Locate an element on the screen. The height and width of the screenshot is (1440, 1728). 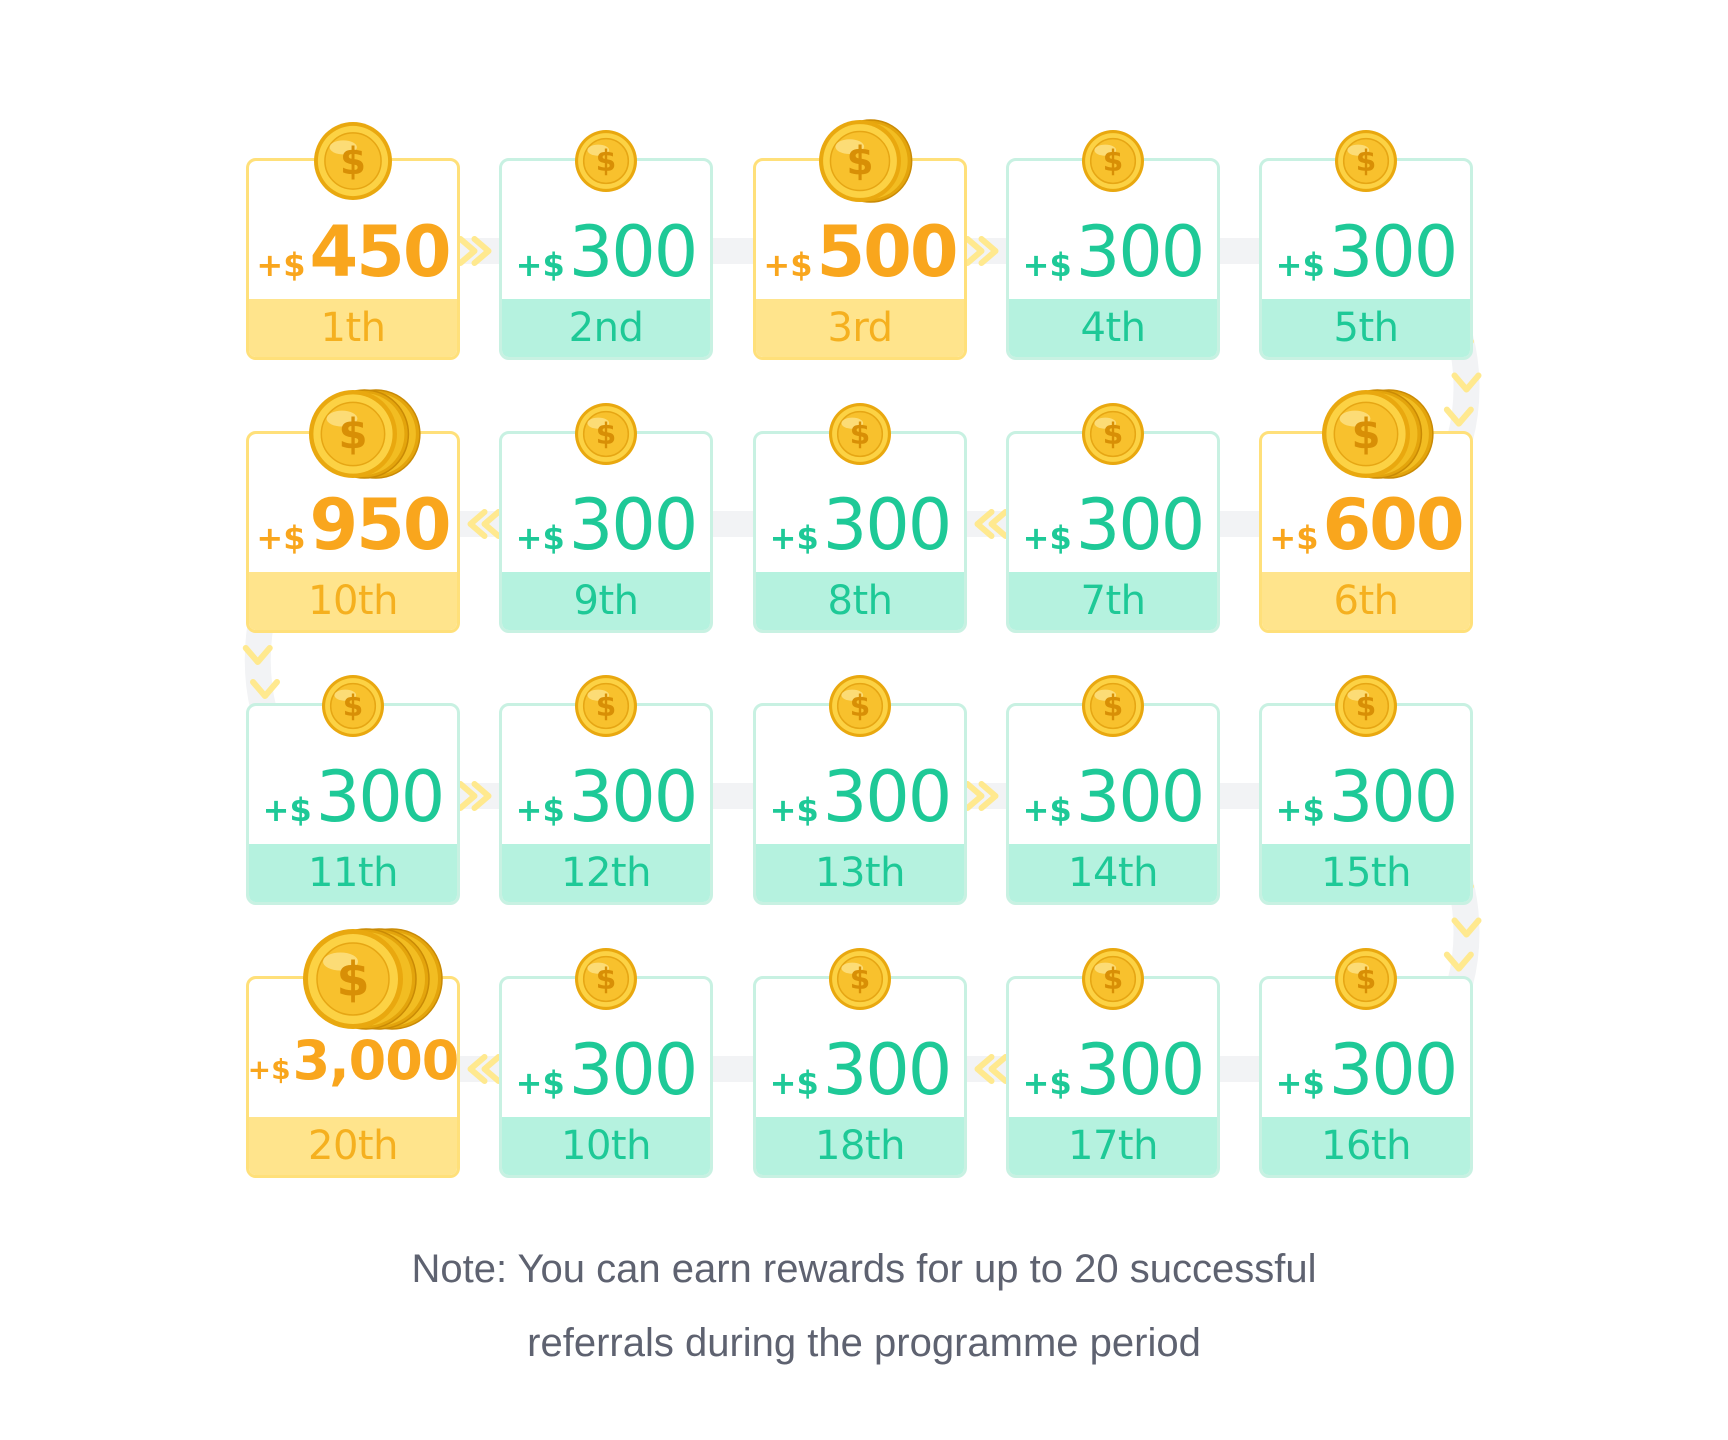
referral-rank: 15th is located at coordinates (1366, 873).